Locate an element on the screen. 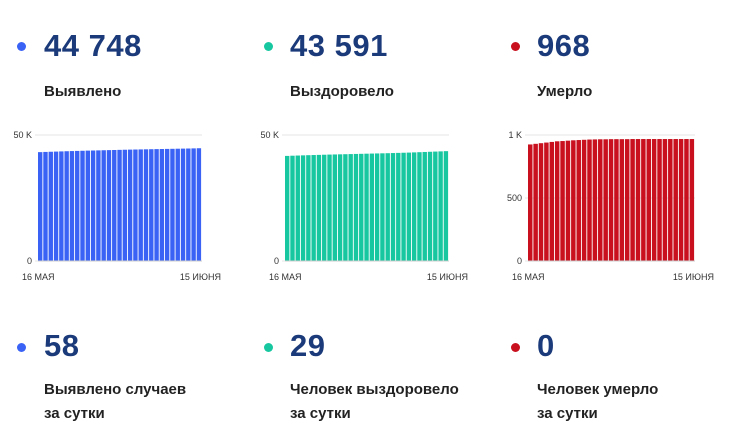  daily-deaths-value: 0 is located at coordinates (546, 345).